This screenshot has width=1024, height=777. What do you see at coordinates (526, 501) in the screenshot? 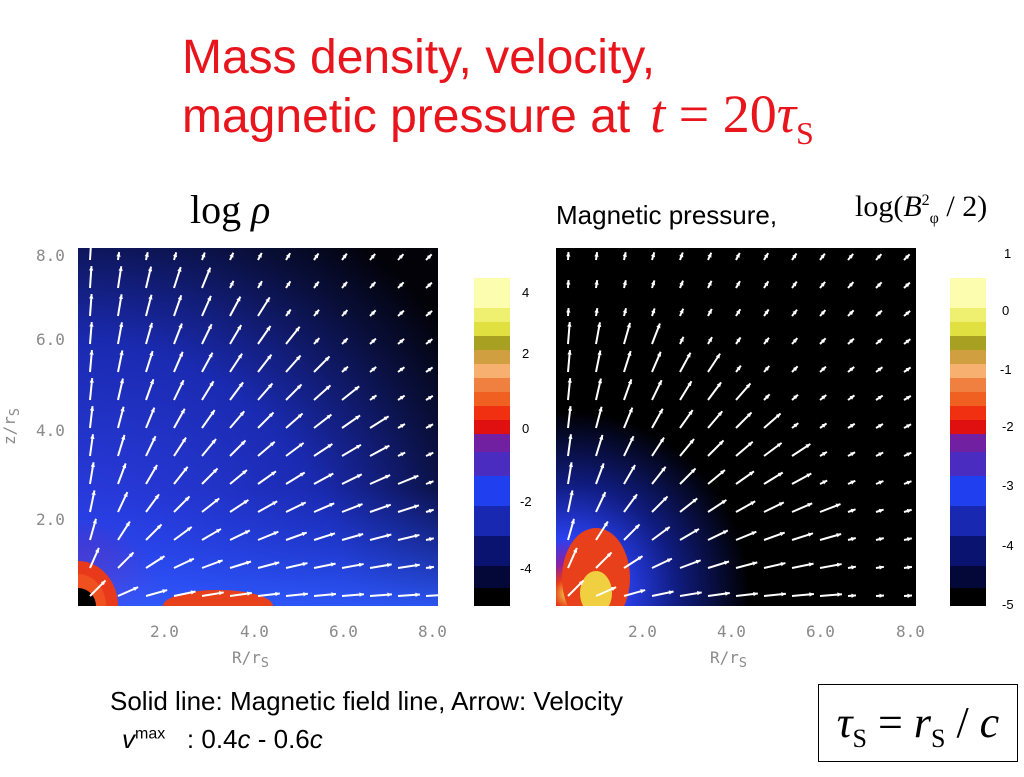
I see `density-colorbar-tick: -2` at bounding box center [526, 501].